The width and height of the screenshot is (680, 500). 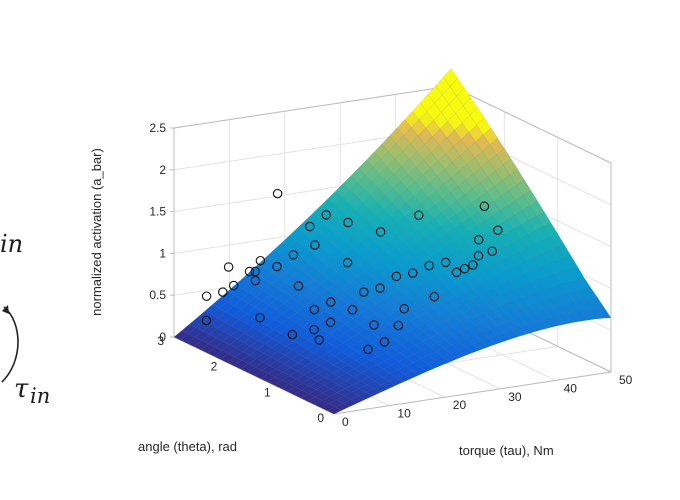 What do you see at coordinates (404, 414) in the screenshot?
I see `x-tick-label: 10` at bounding box center [404, 414].